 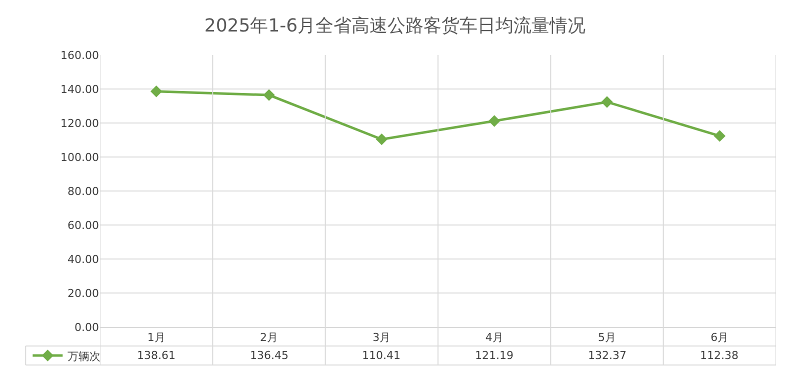 I want to click on y-tick-label: 40.00, so click(x=83, y=259).